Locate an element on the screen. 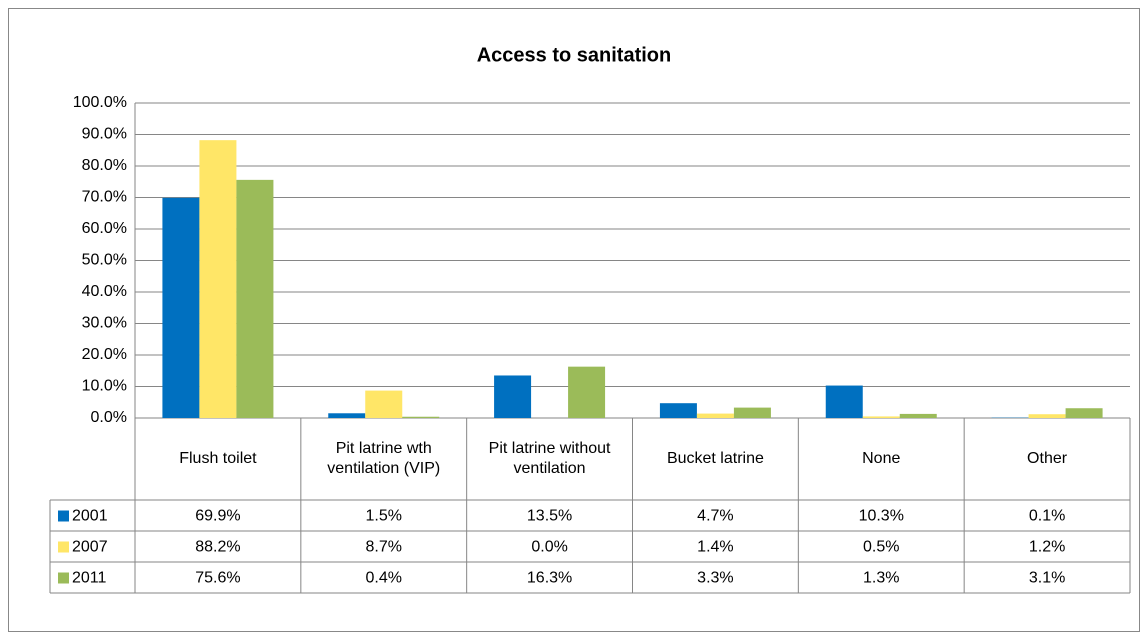  y-tick-label: 20.0% is located at coordinates (104, 354).